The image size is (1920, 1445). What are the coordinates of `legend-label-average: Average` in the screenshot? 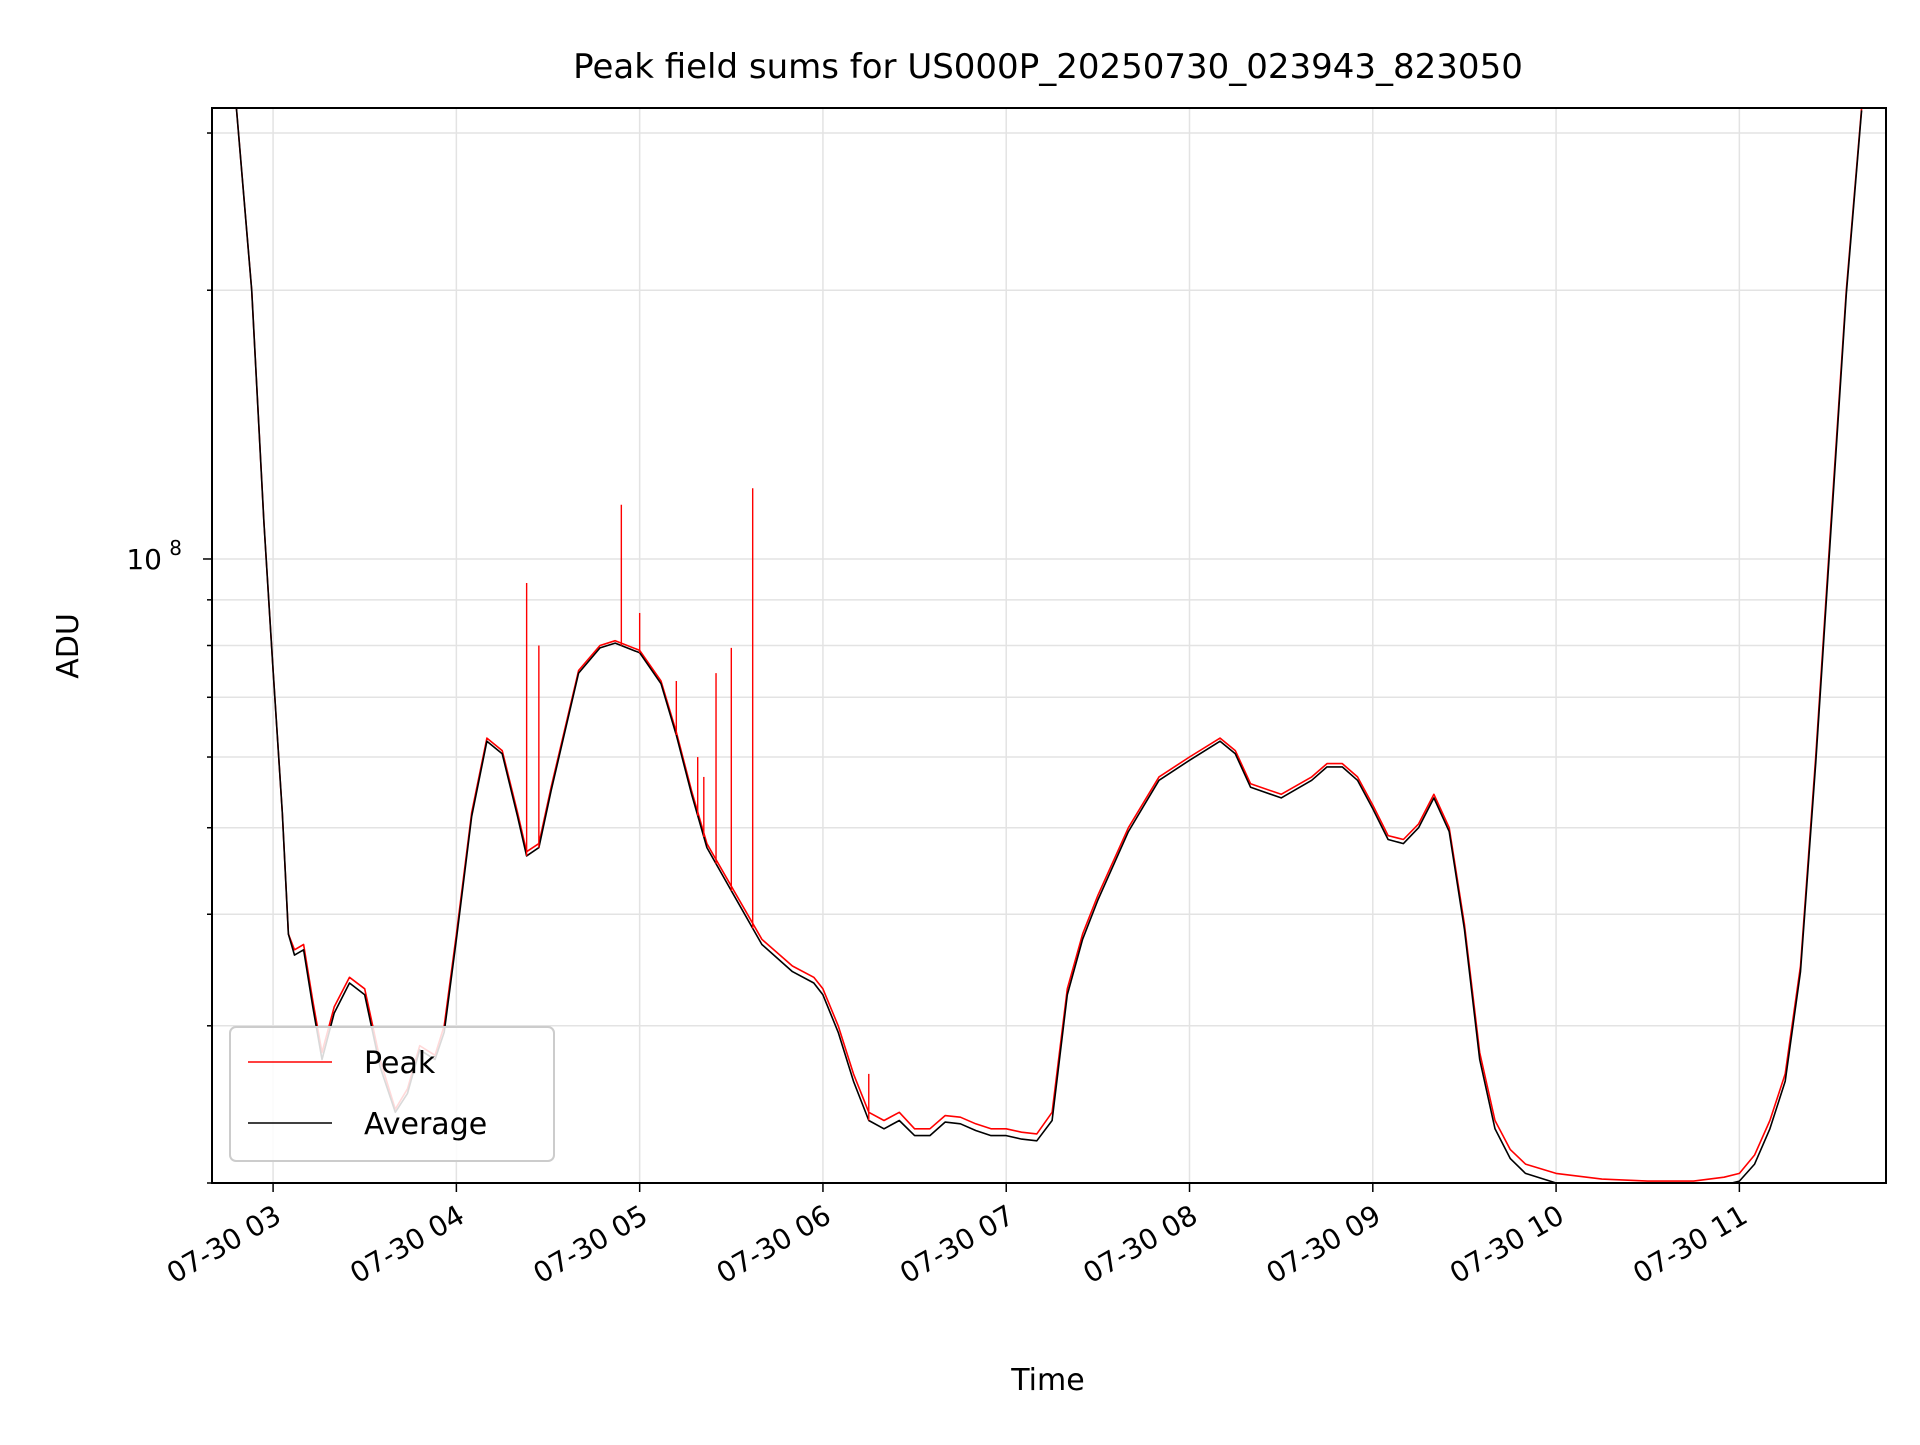 It's located at (425, 1124).